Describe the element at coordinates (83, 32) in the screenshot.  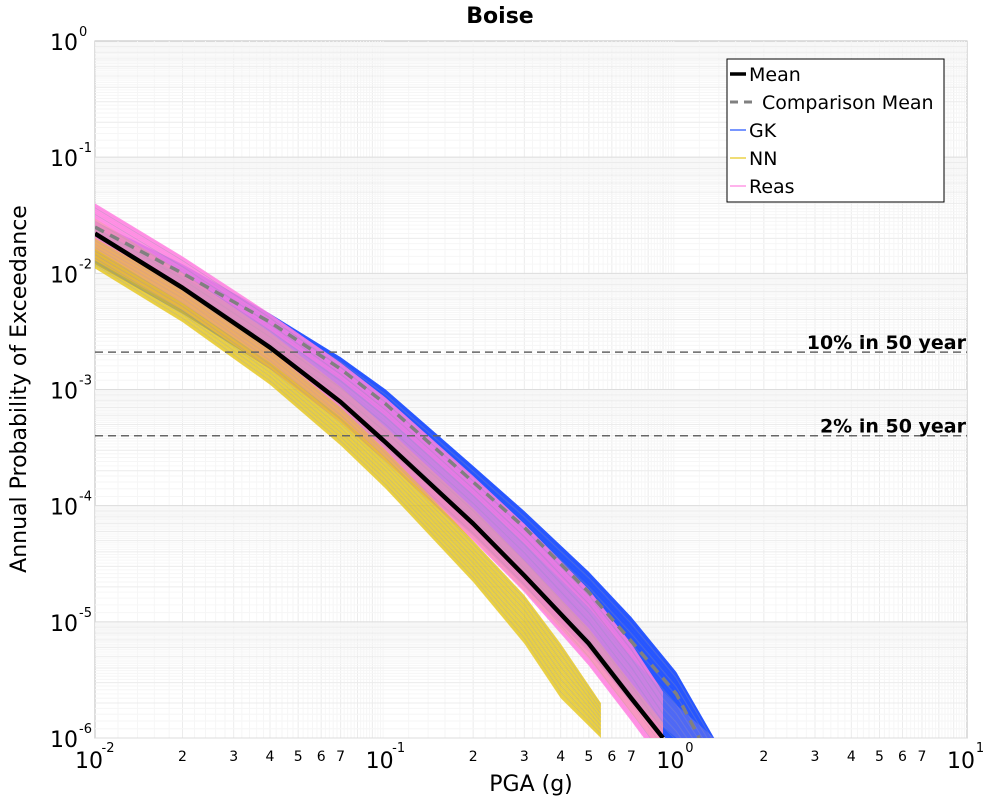
I see `y-tick-exponent: 0` at that location.